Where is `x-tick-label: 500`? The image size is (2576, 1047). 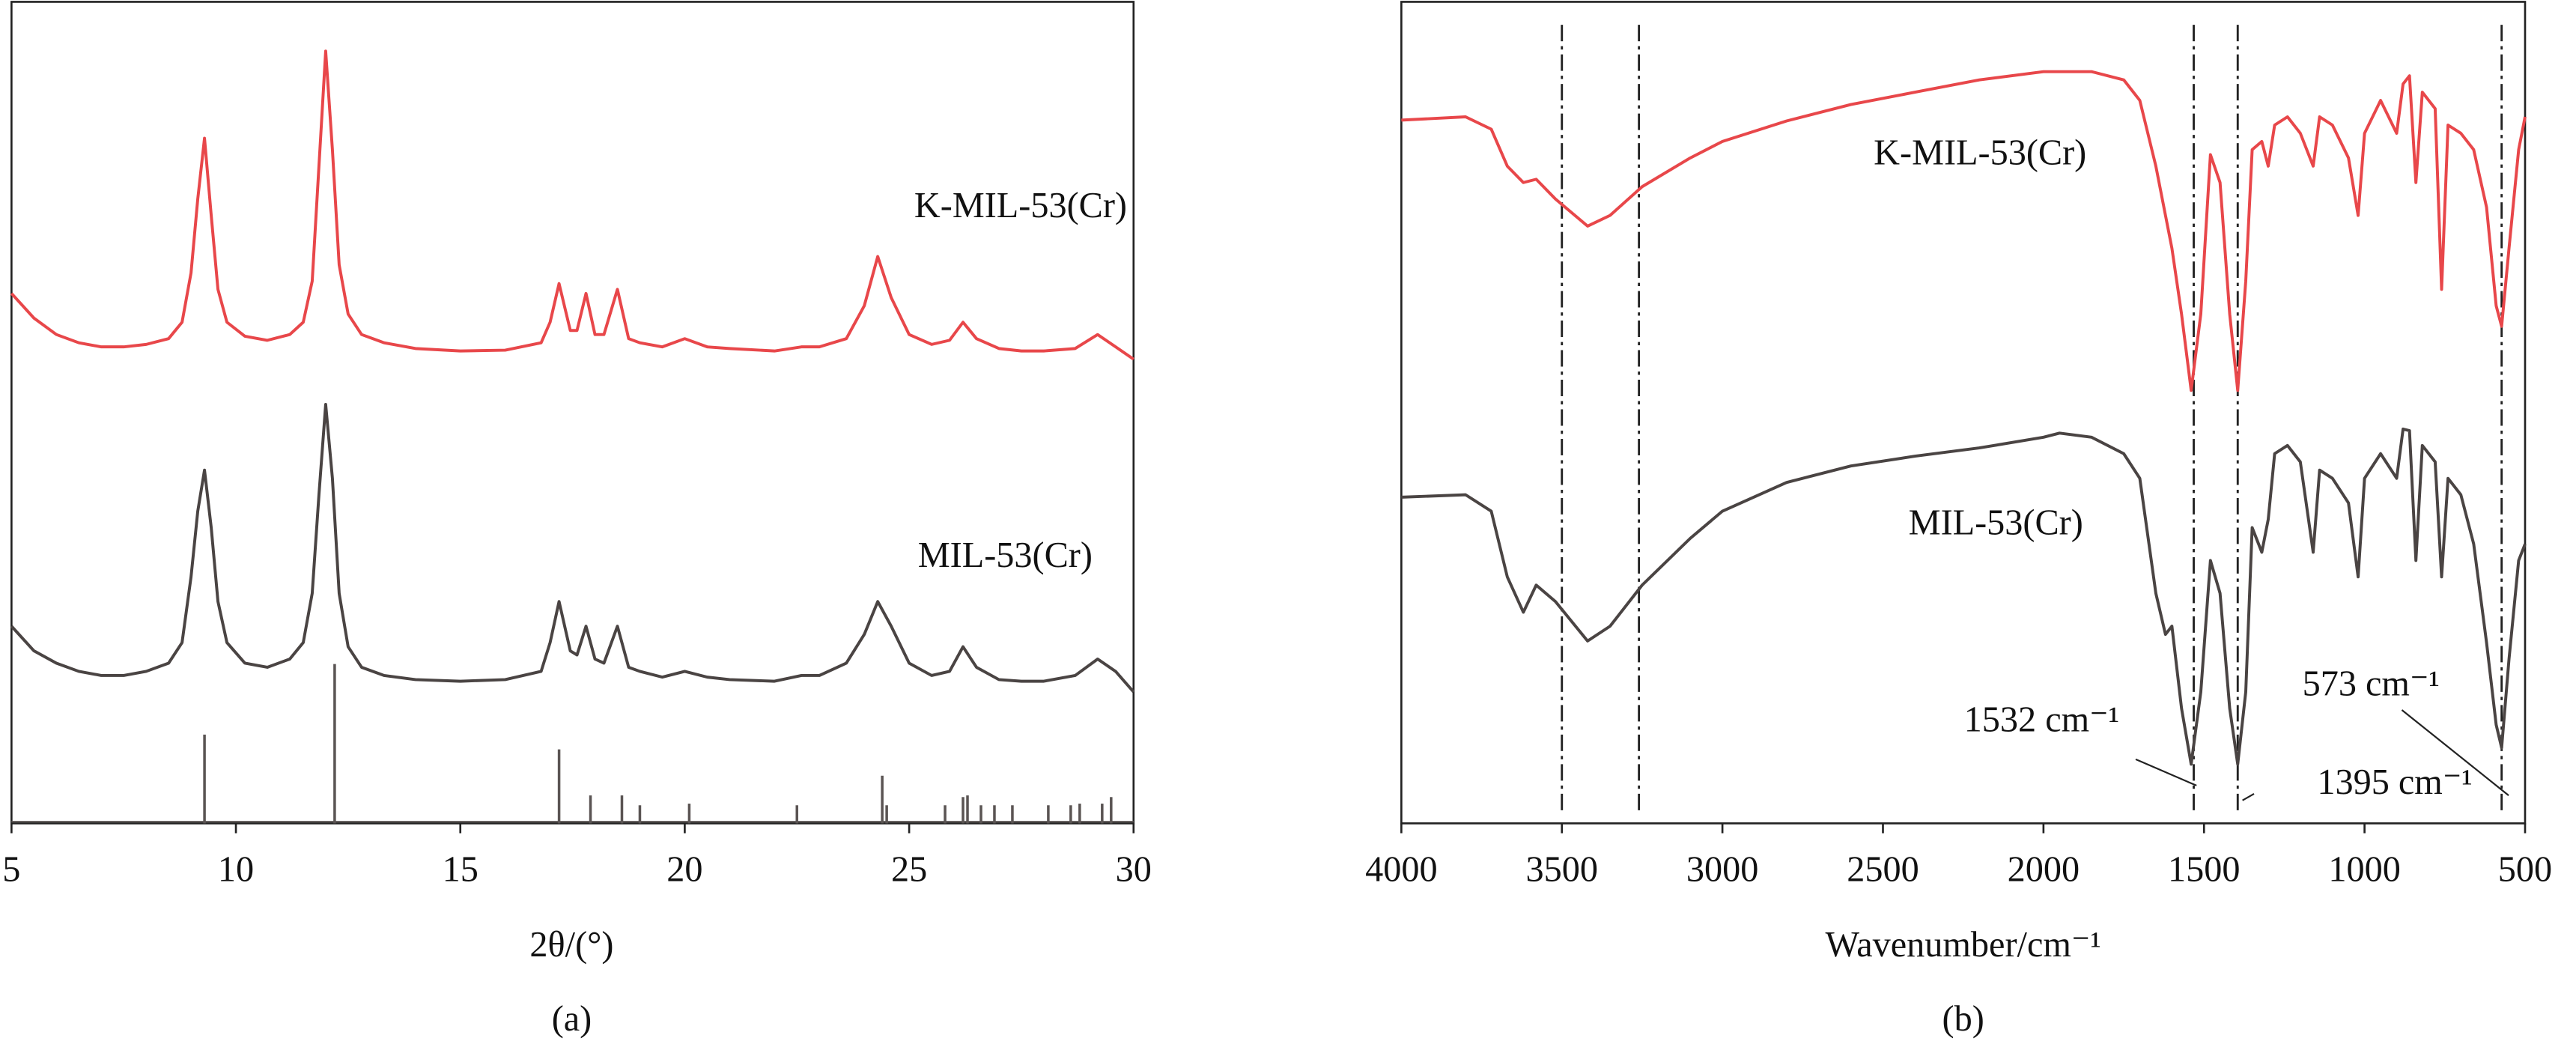
x-tick-label: 500 is located at coordinates (2525, 869).